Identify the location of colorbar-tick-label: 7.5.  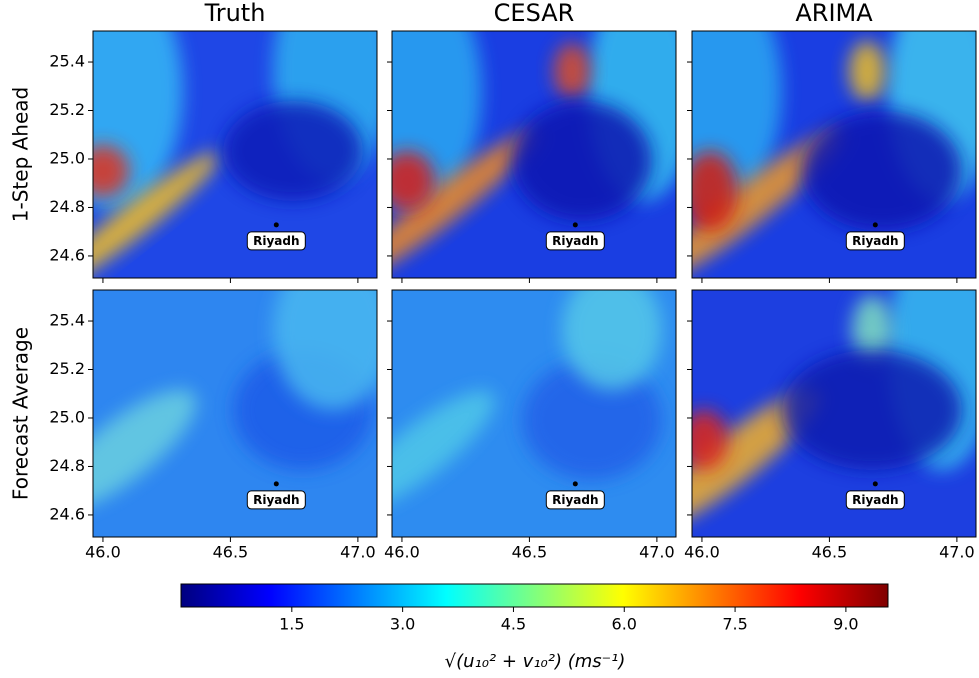
(734, 624).